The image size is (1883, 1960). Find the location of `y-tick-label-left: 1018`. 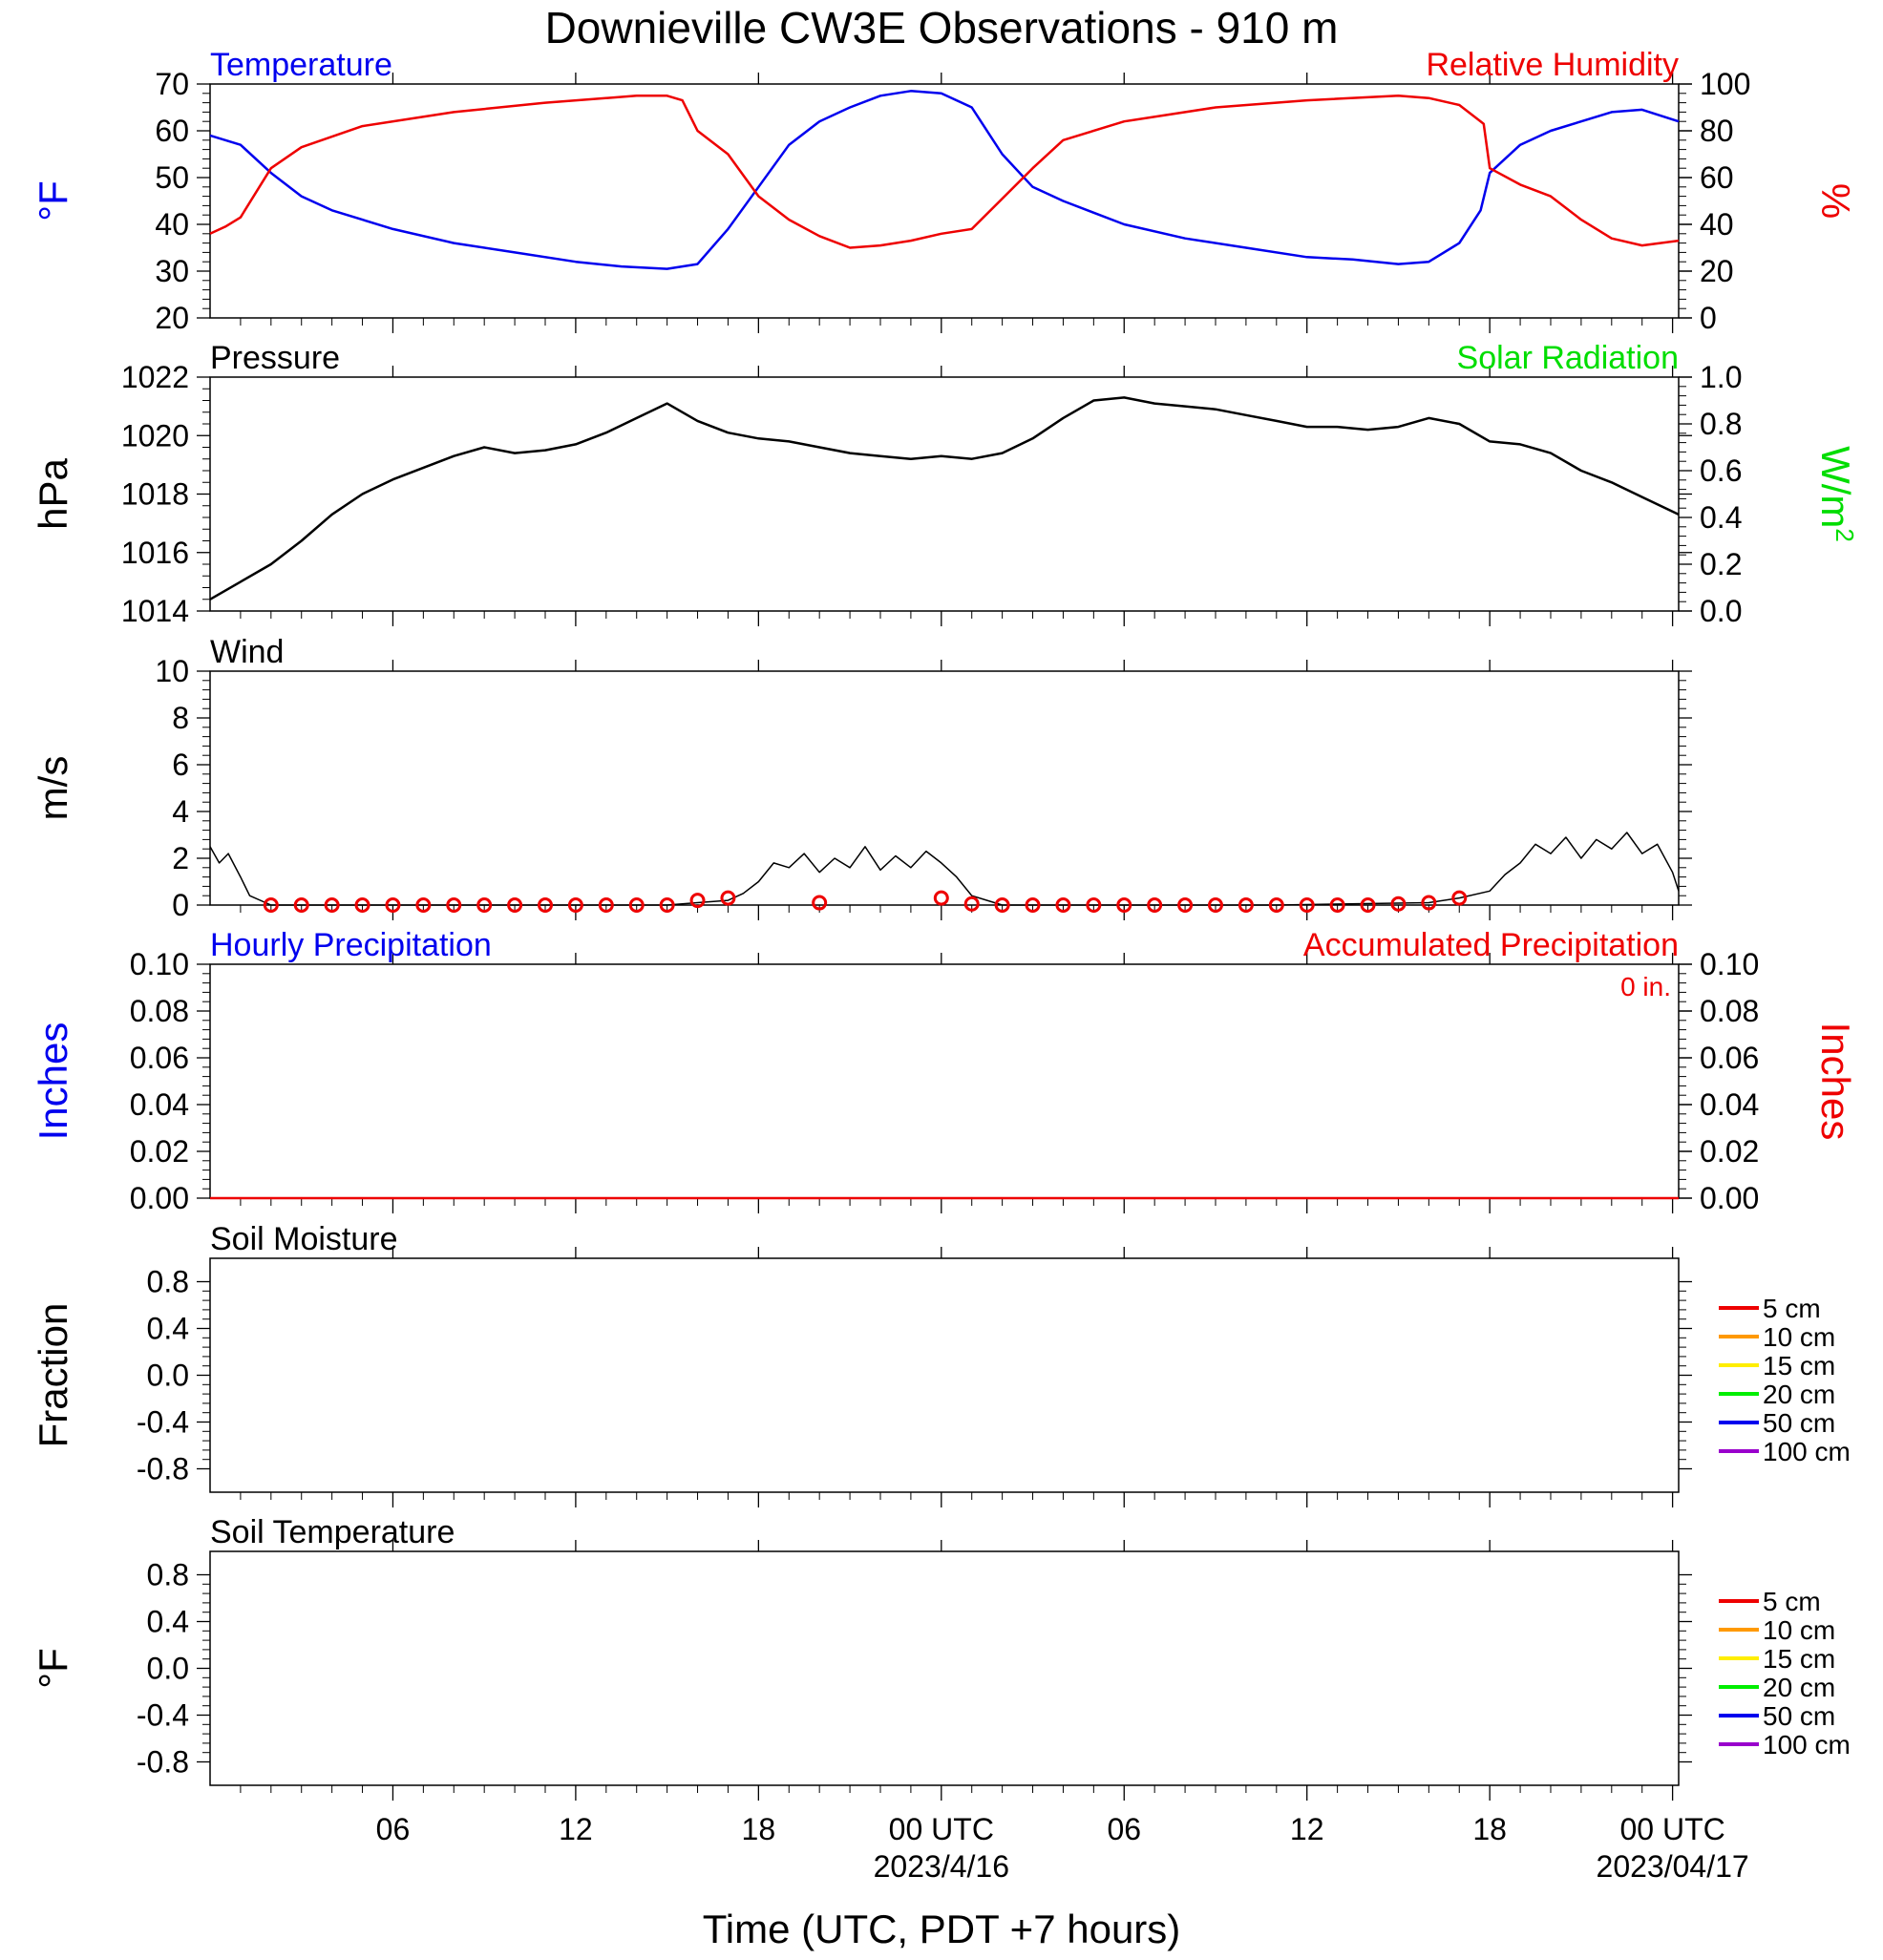

y-tick-label-left: 1018 is located at coordinates (155, 494).